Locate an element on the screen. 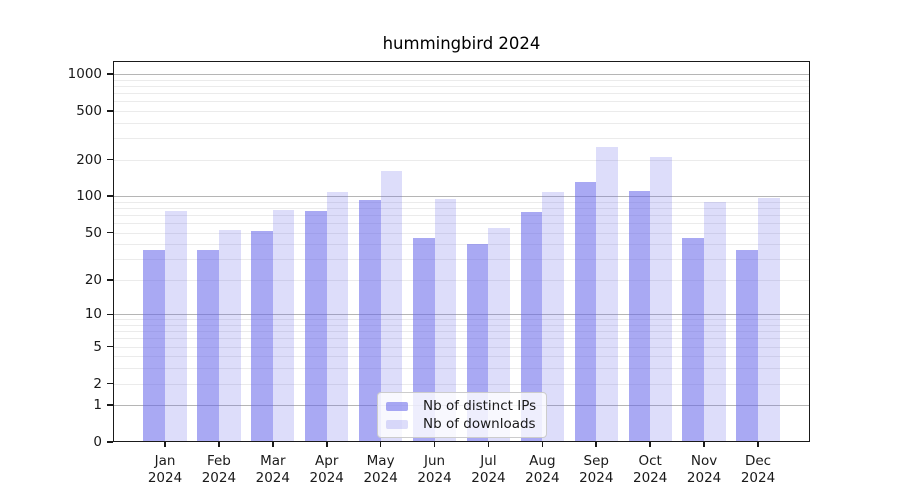  y-tick-label: 10 is located at coordinates (93, 314).